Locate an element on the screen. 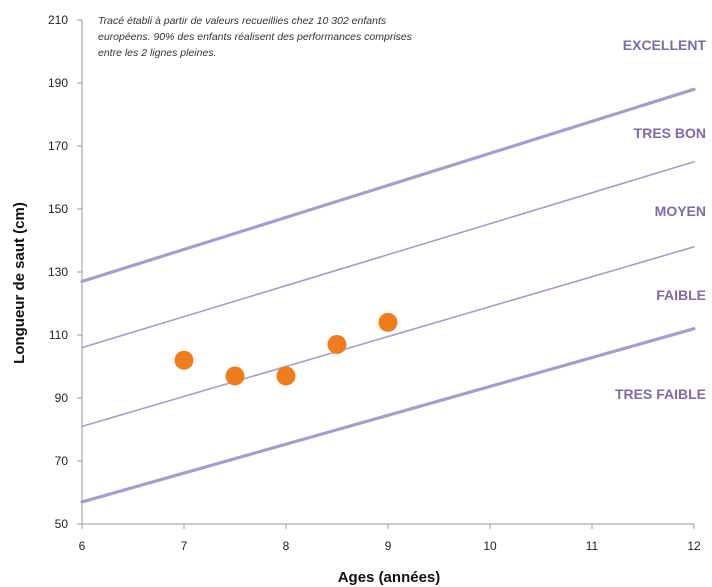 The height and width of the screenshot is (587, 712). y-tick-label: 90 is located at coordinates (62, 398).